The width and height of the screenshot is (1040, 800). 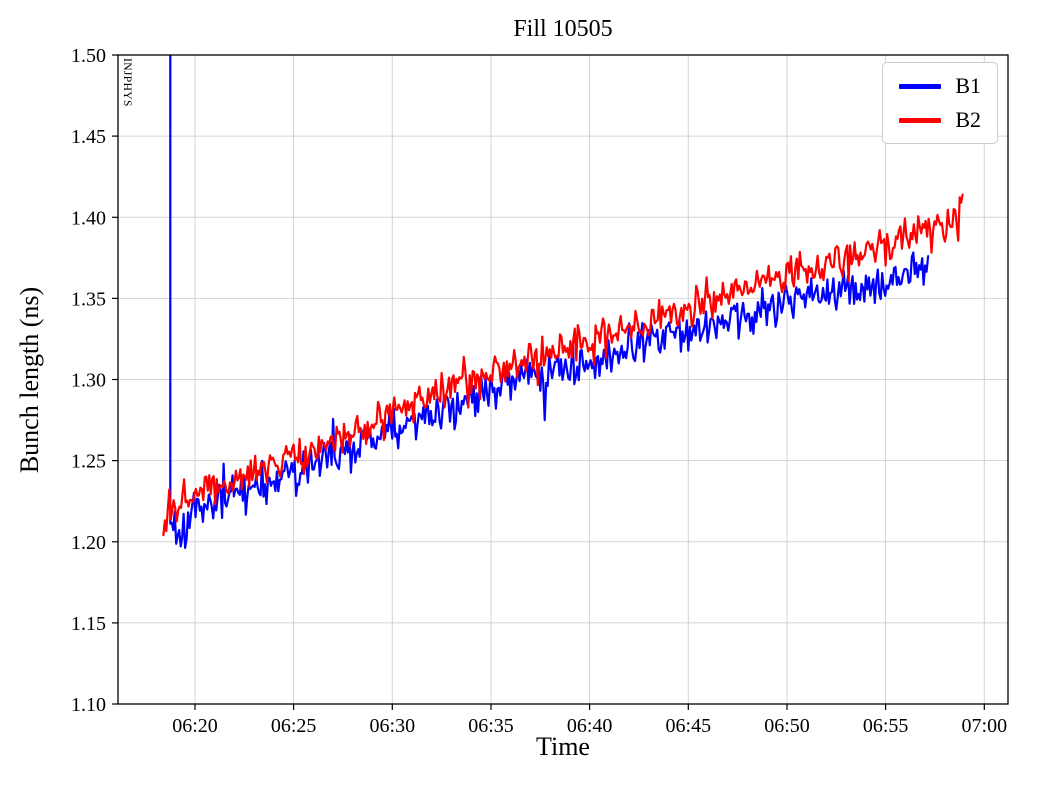 I want to click on y-tick-label: 1.30, so click(x=88, y=381).